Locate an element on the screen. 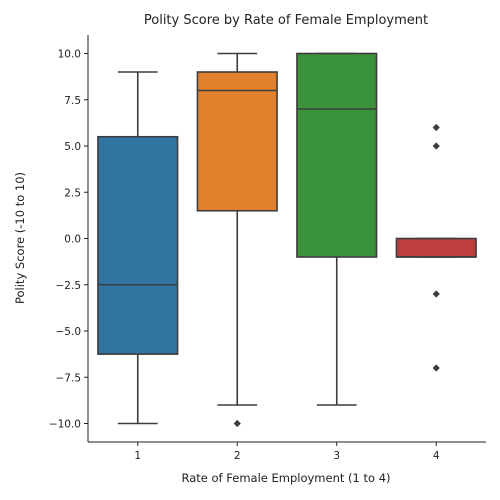 This screenshot has height=500, width=500. y-tick-label: 0.0 is located at coordinates (72, 240).